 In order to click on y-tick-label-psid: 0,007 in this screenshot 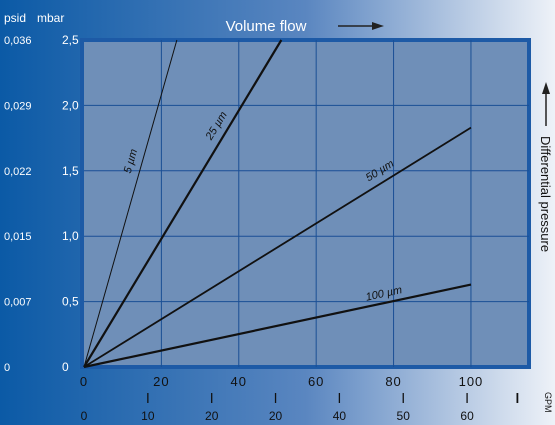, I will do `click(18, 303)`.